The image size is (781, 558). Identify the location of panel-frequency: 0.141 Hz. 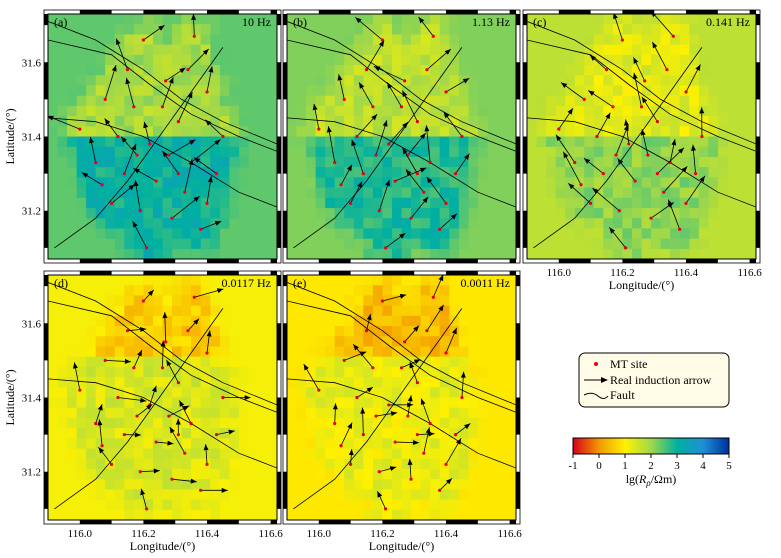
(728, 22).